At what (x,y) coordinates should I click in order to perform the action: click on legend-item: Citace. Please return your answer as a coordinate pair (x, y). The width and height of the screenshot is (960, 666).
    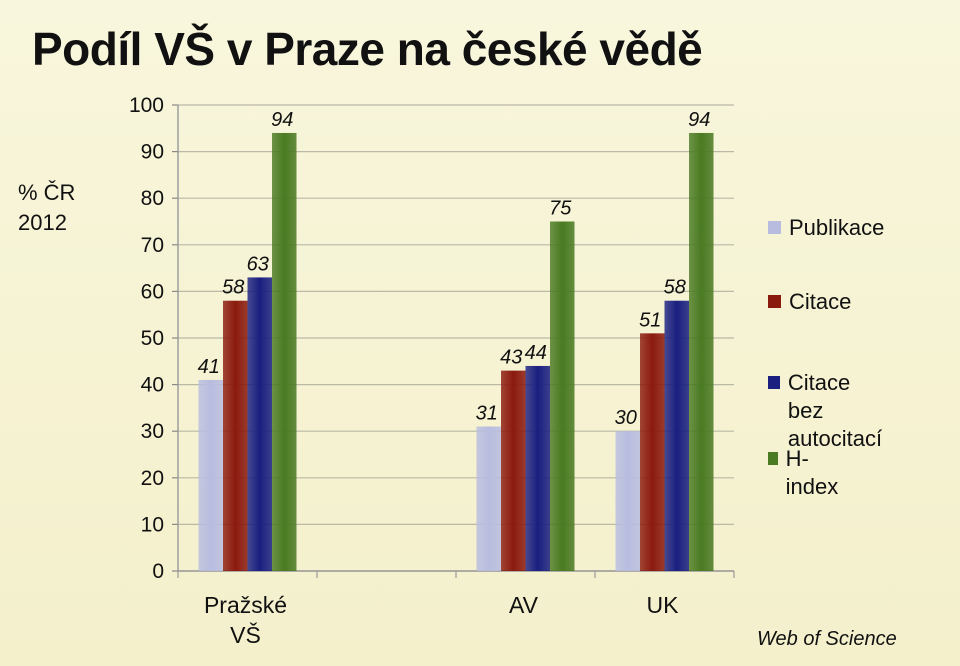
    Looking at the image, I should click on (809, 302).